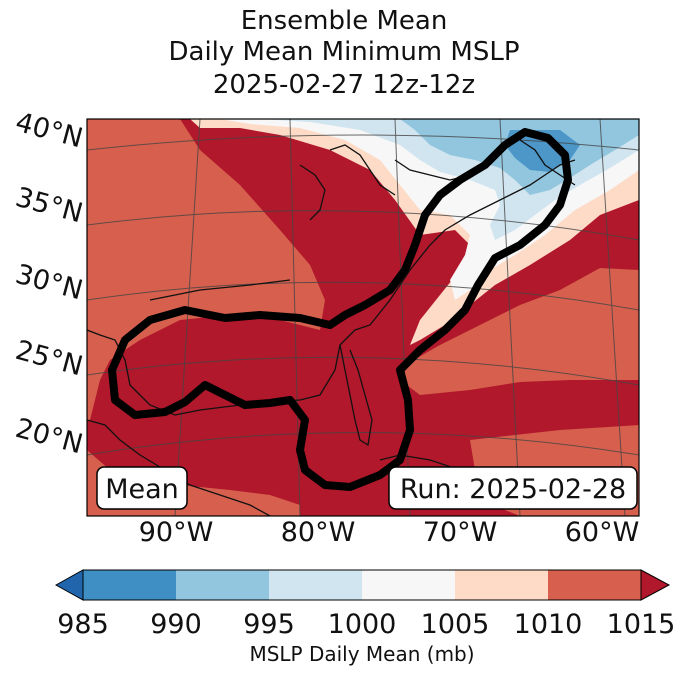 The height and width of the screenshot is (674, 688). What do you see at coordinates (362, 624) in the screenshot?
I see `colorbar-tick-1000: 1000` at bounding box center [362, 624].